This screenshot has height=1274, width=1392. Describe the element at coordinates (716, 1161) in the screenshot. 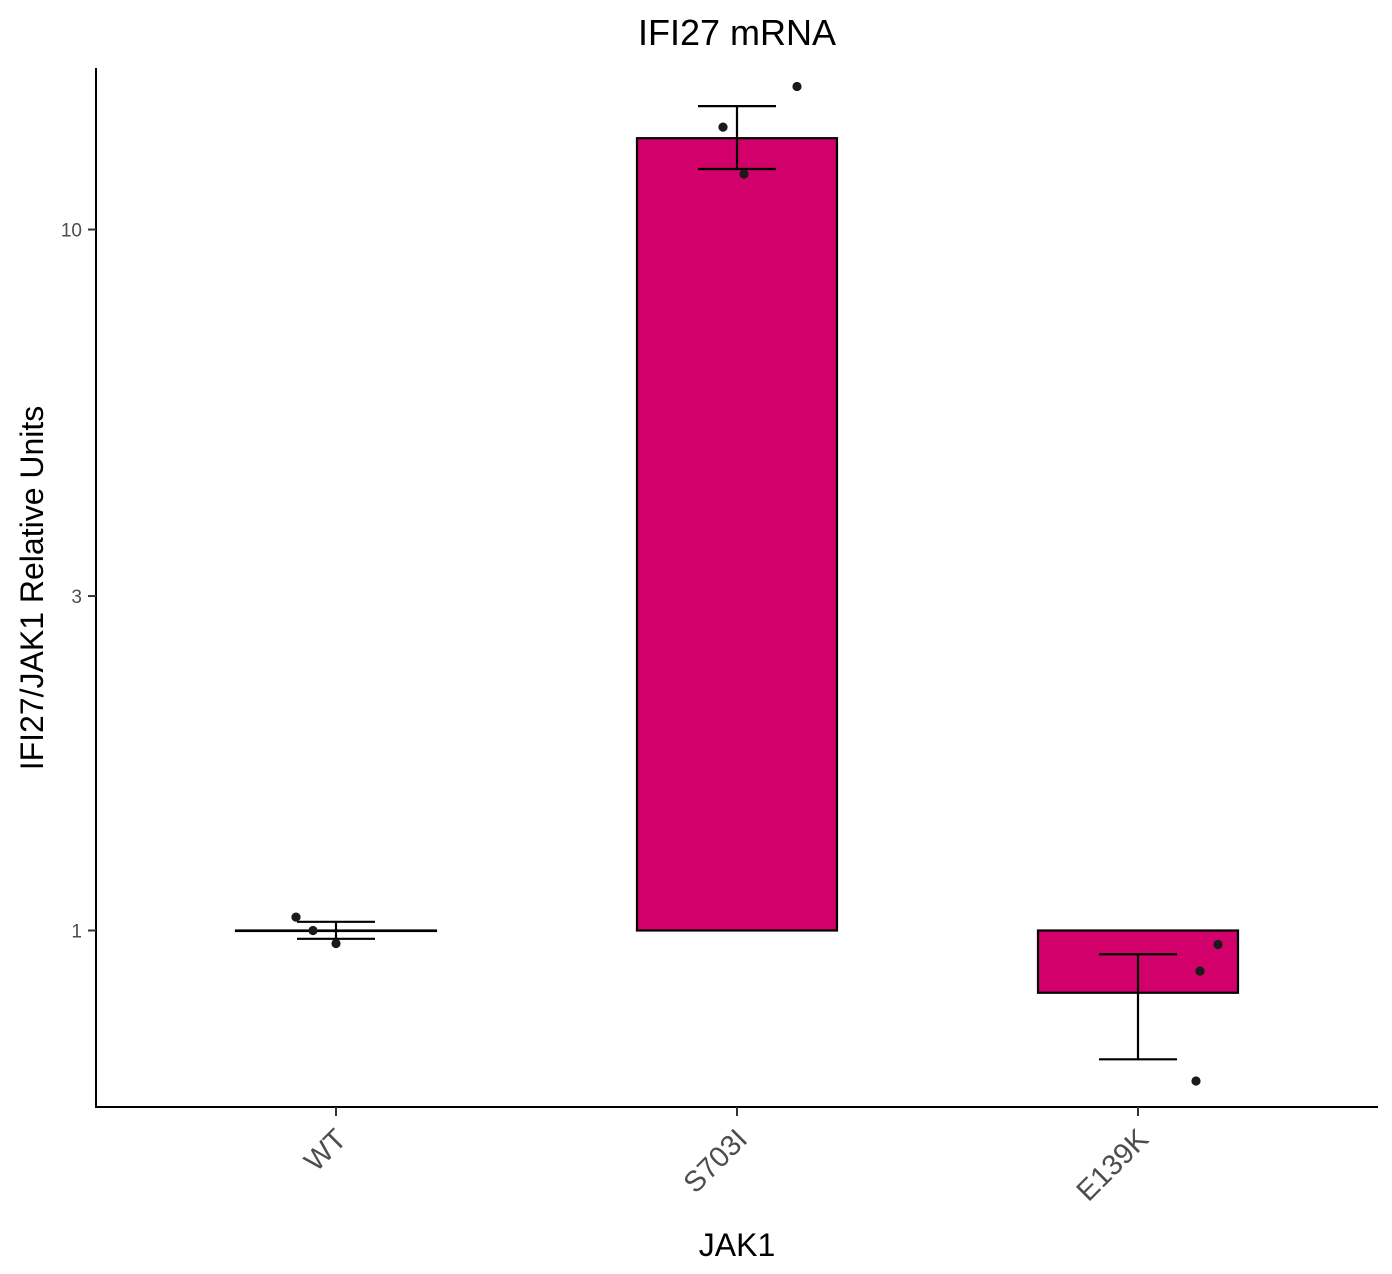

I see `x-tick-label-s703i: S703I` at that location.